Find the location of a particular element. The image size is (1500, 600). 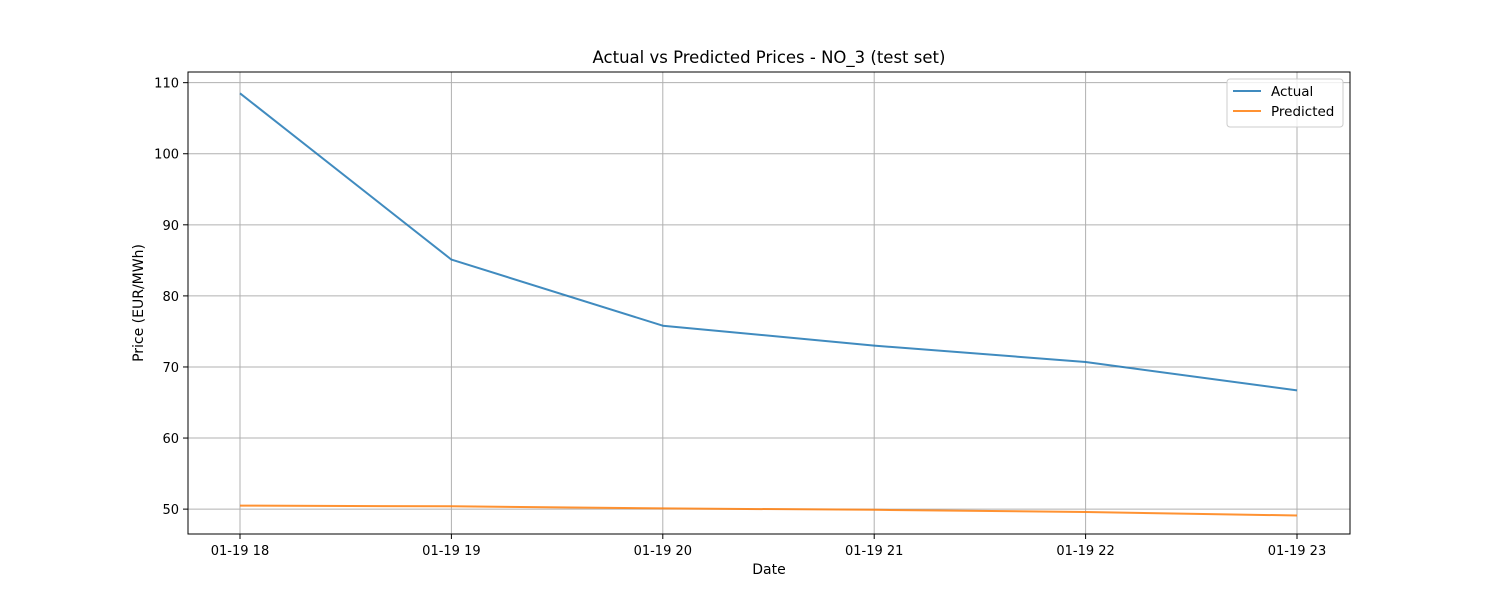

legend-label-actual: Actual is located at coordinates (1292, 92).